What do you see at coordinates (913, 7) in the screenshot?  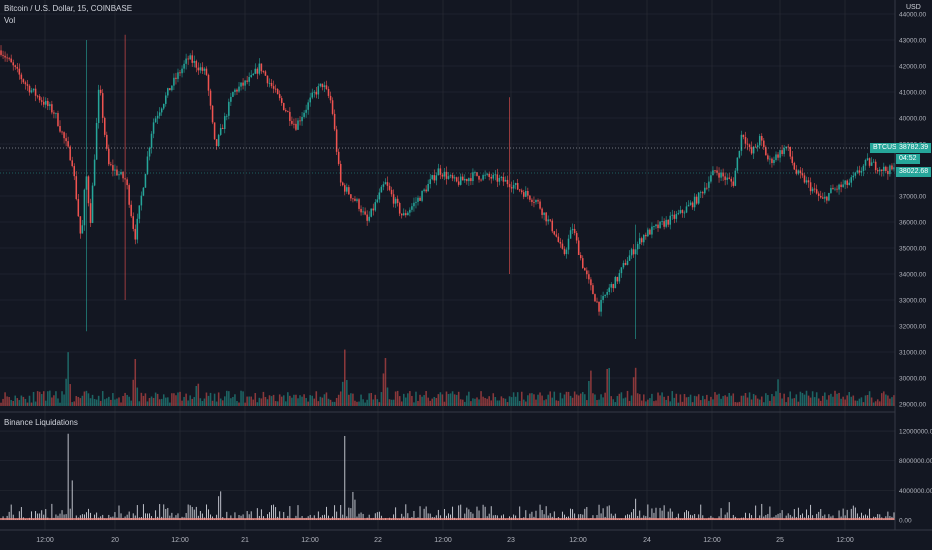 I see `currency-label: USD` at bounding box center [913, 7].